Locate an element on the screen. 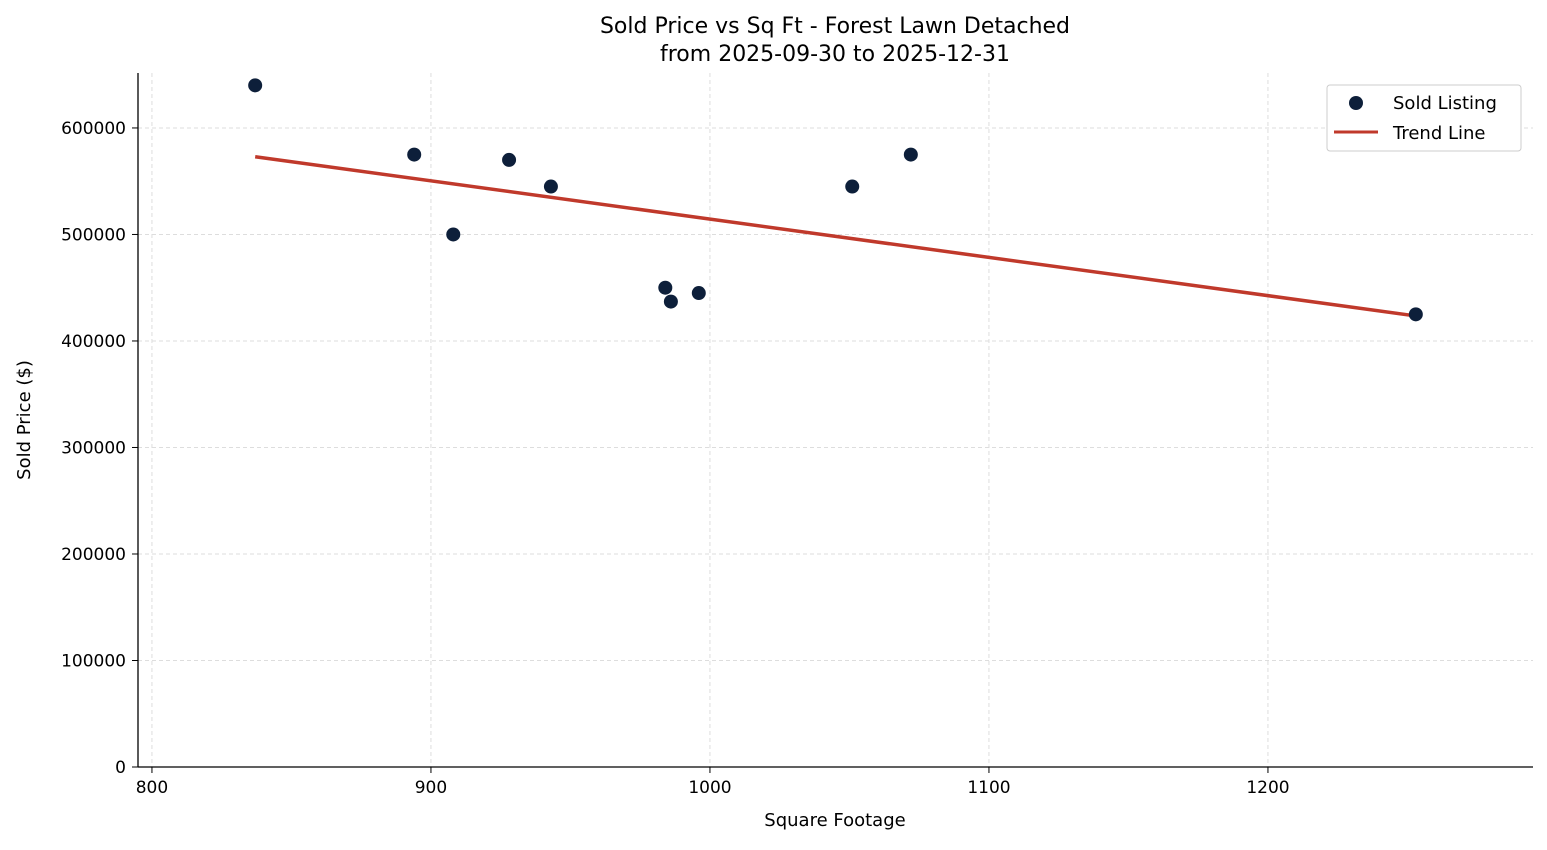  y-tick-label: 300000 is located at coordinates (93, 448).